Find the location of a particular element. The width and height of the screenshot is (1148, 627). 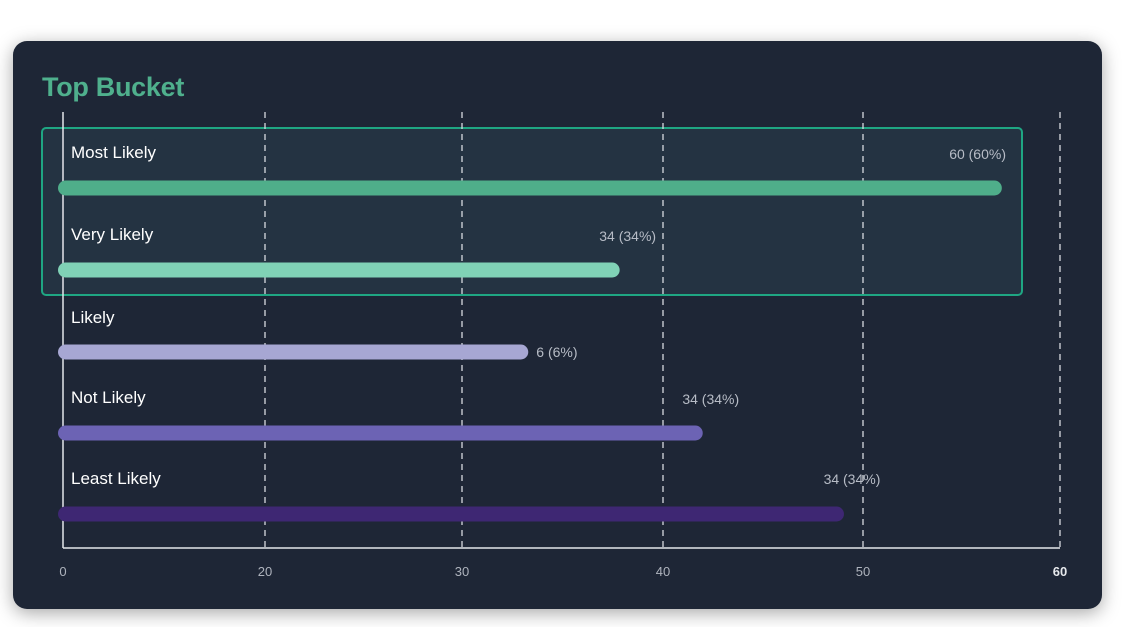

x-tick-label-40: 40 is located at coordinates (663, 571).